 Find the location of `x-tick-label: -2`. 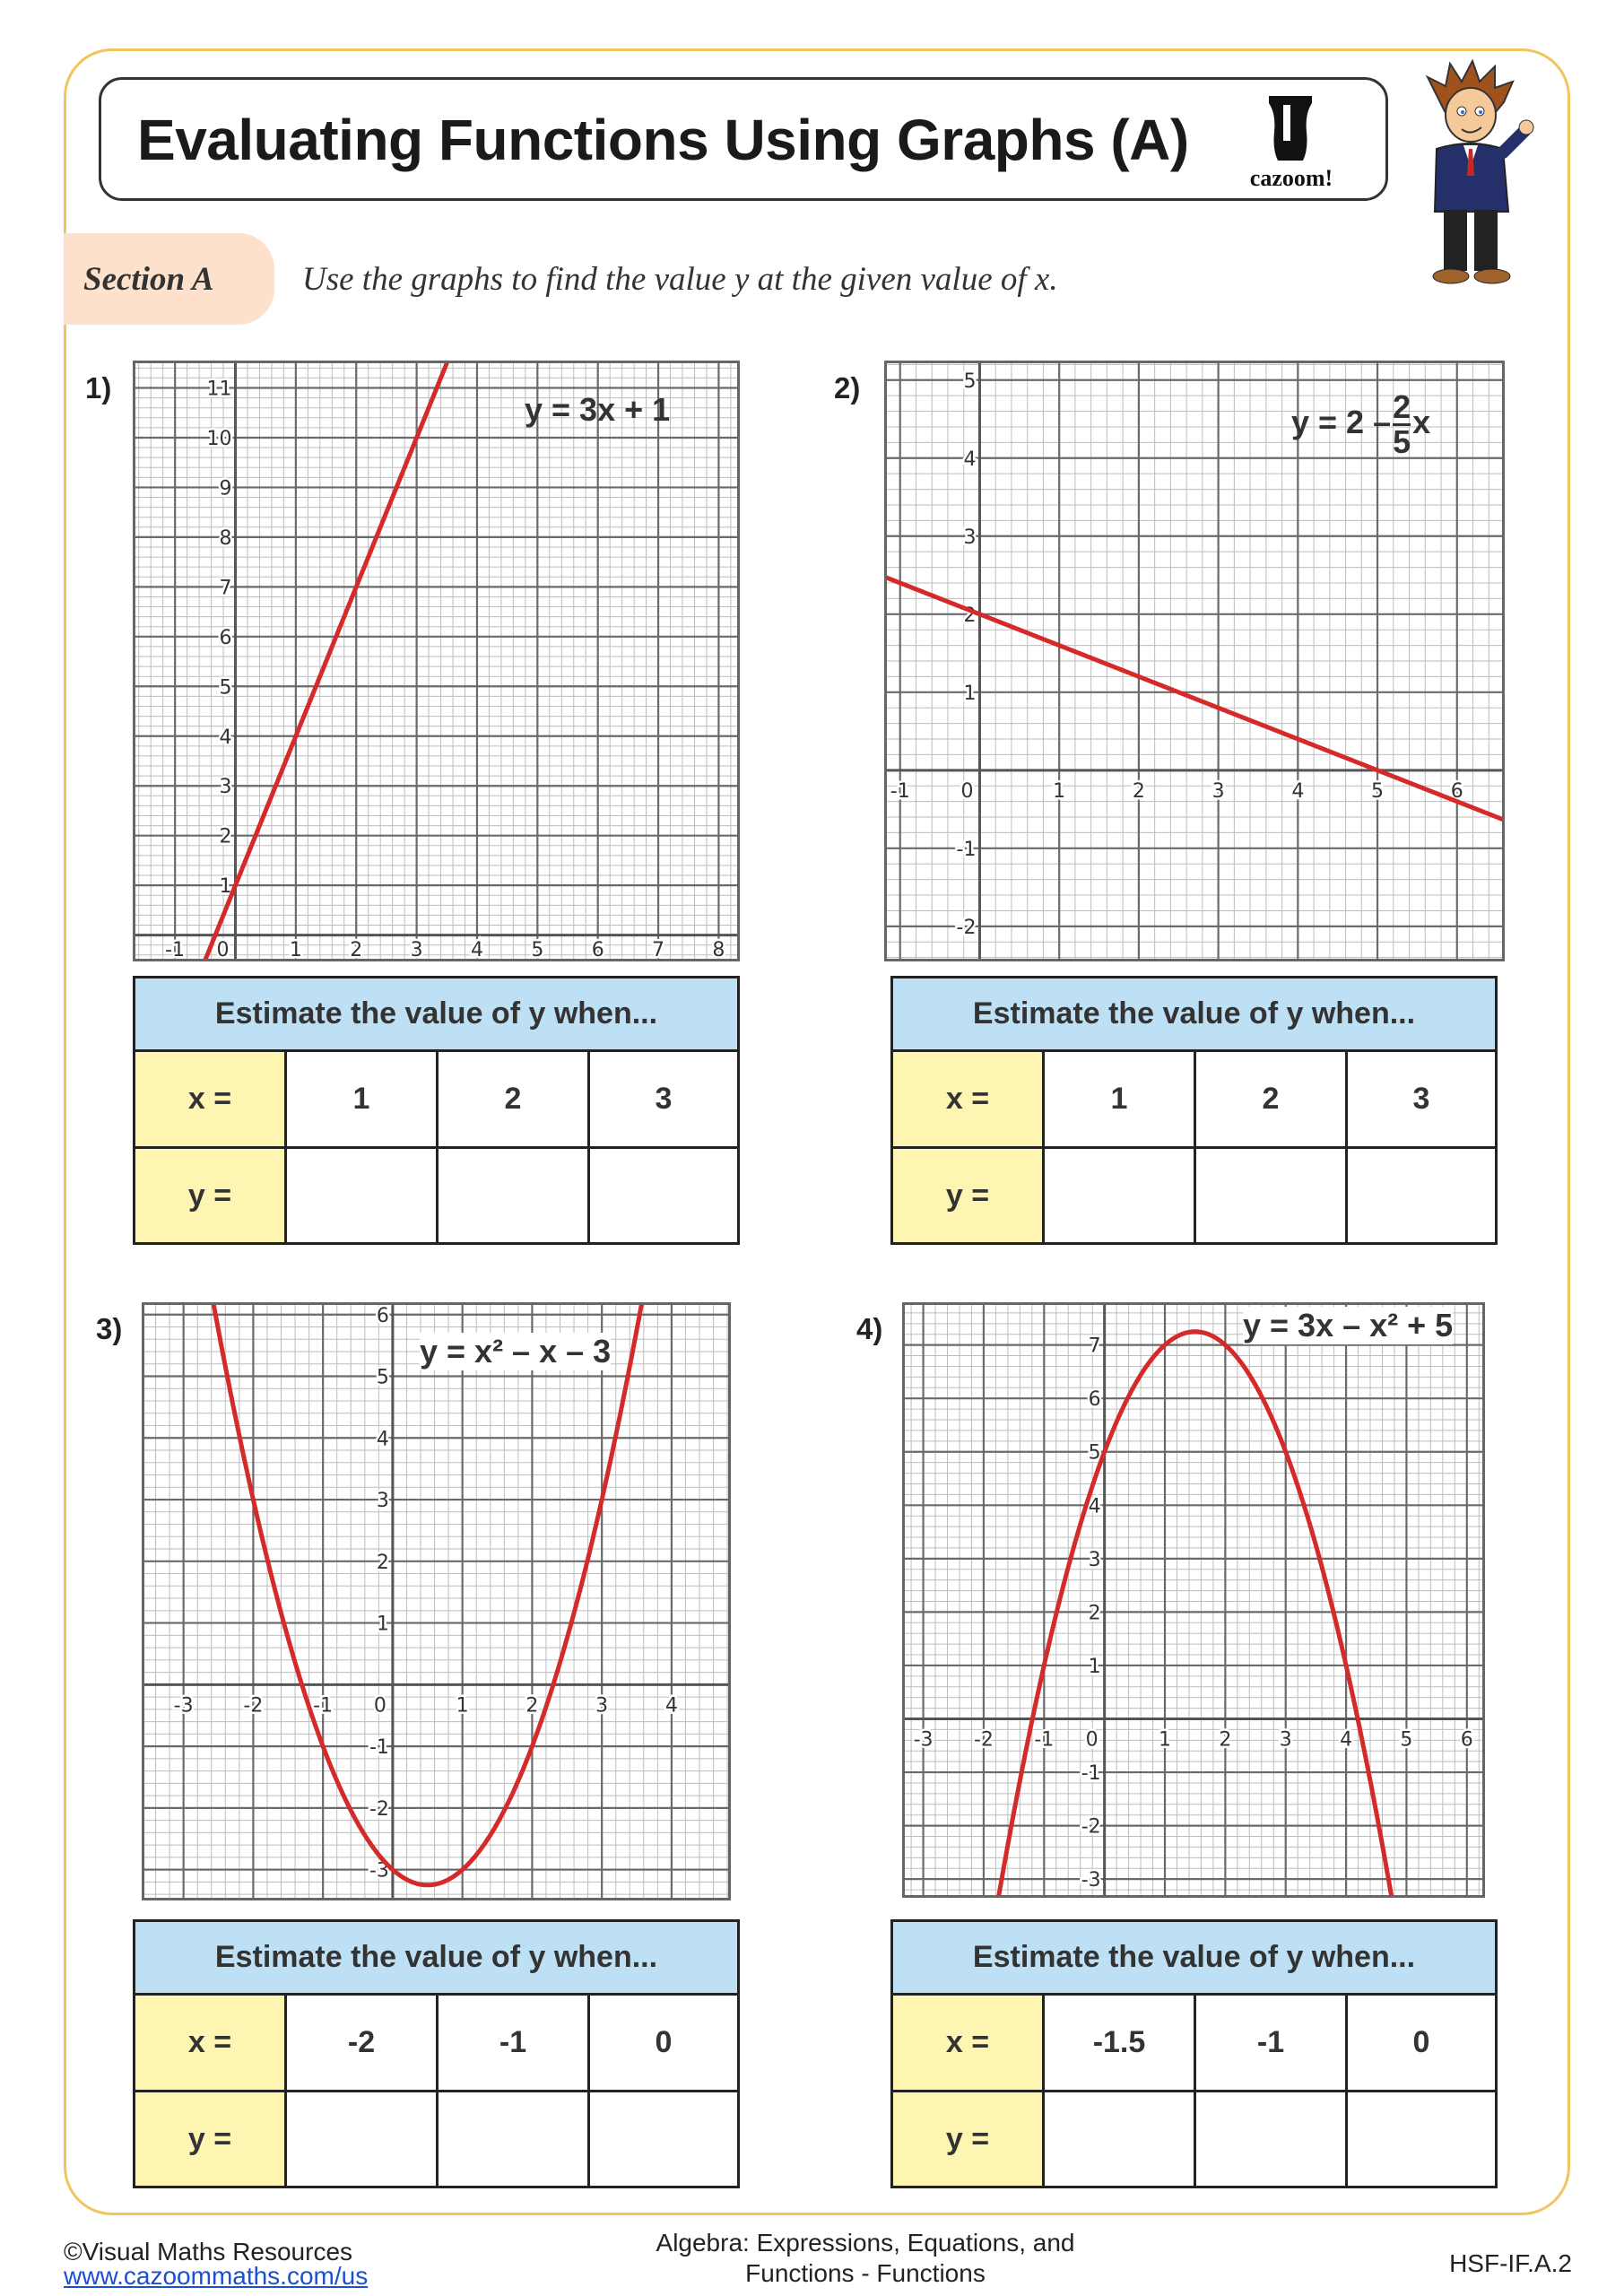

x-tick-label: -2 is located at coordinates (253, 1705).